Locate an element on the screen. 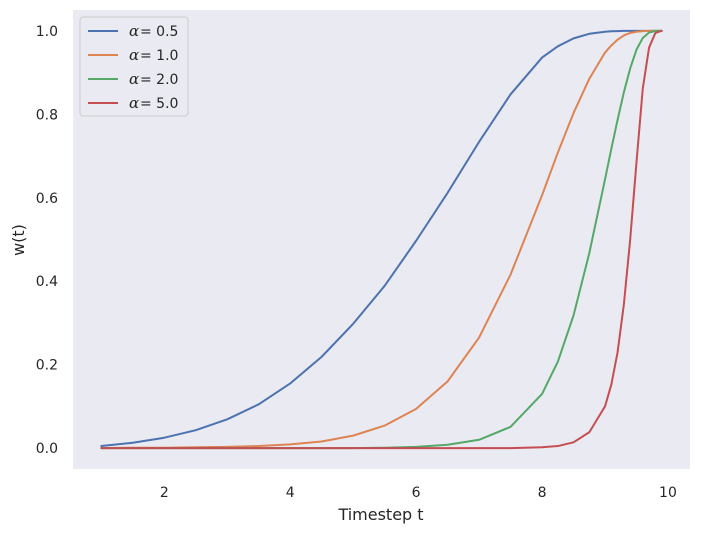 The image size is (701, 533). x-tick-label: 4 is located at coordinates (290, 493).